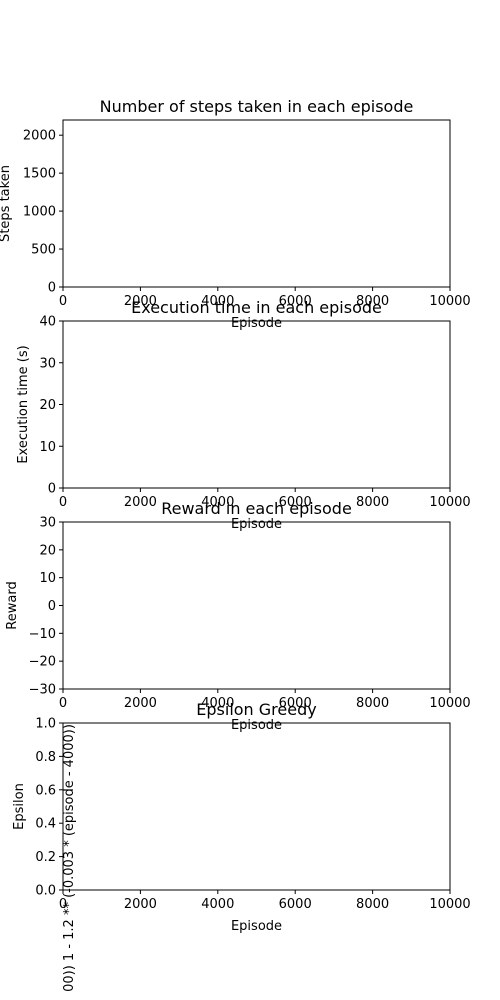  Describe the element at coordinates (12, 605) in the screenshot. I see `y-axis-label: Reward` at that location.